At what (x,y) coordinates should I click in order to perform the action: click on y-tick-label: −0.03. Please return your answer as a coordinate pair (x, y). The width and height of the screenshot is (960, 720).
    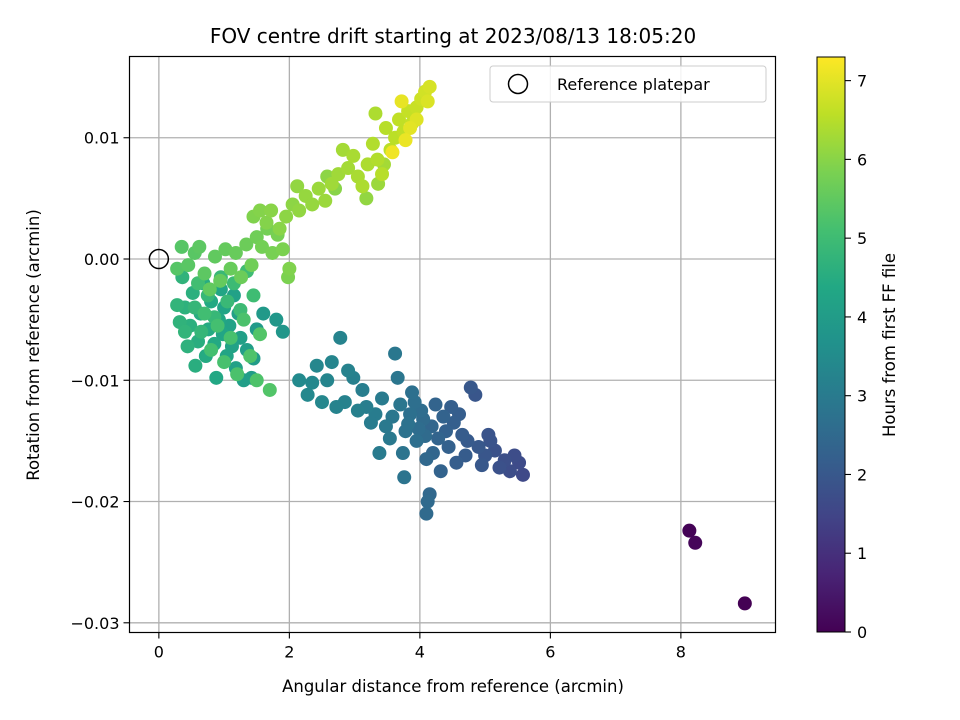
    Looking at the image, I should click on (94, 623).